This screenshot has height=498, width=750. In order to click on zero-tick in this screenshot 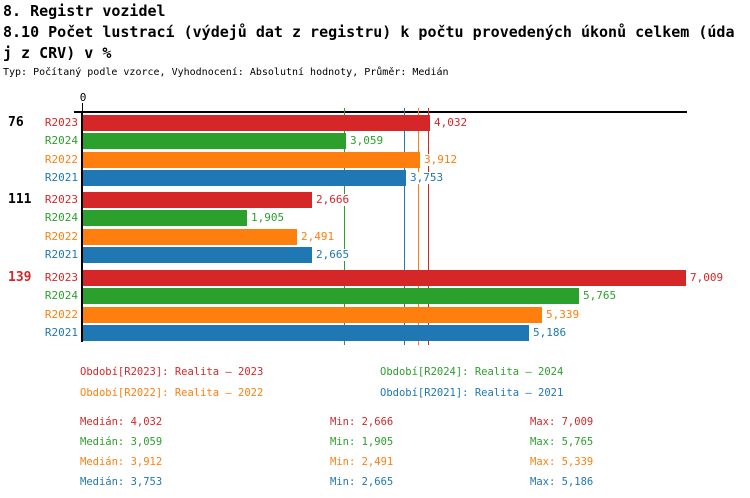, I will do `click(82, 107)`.